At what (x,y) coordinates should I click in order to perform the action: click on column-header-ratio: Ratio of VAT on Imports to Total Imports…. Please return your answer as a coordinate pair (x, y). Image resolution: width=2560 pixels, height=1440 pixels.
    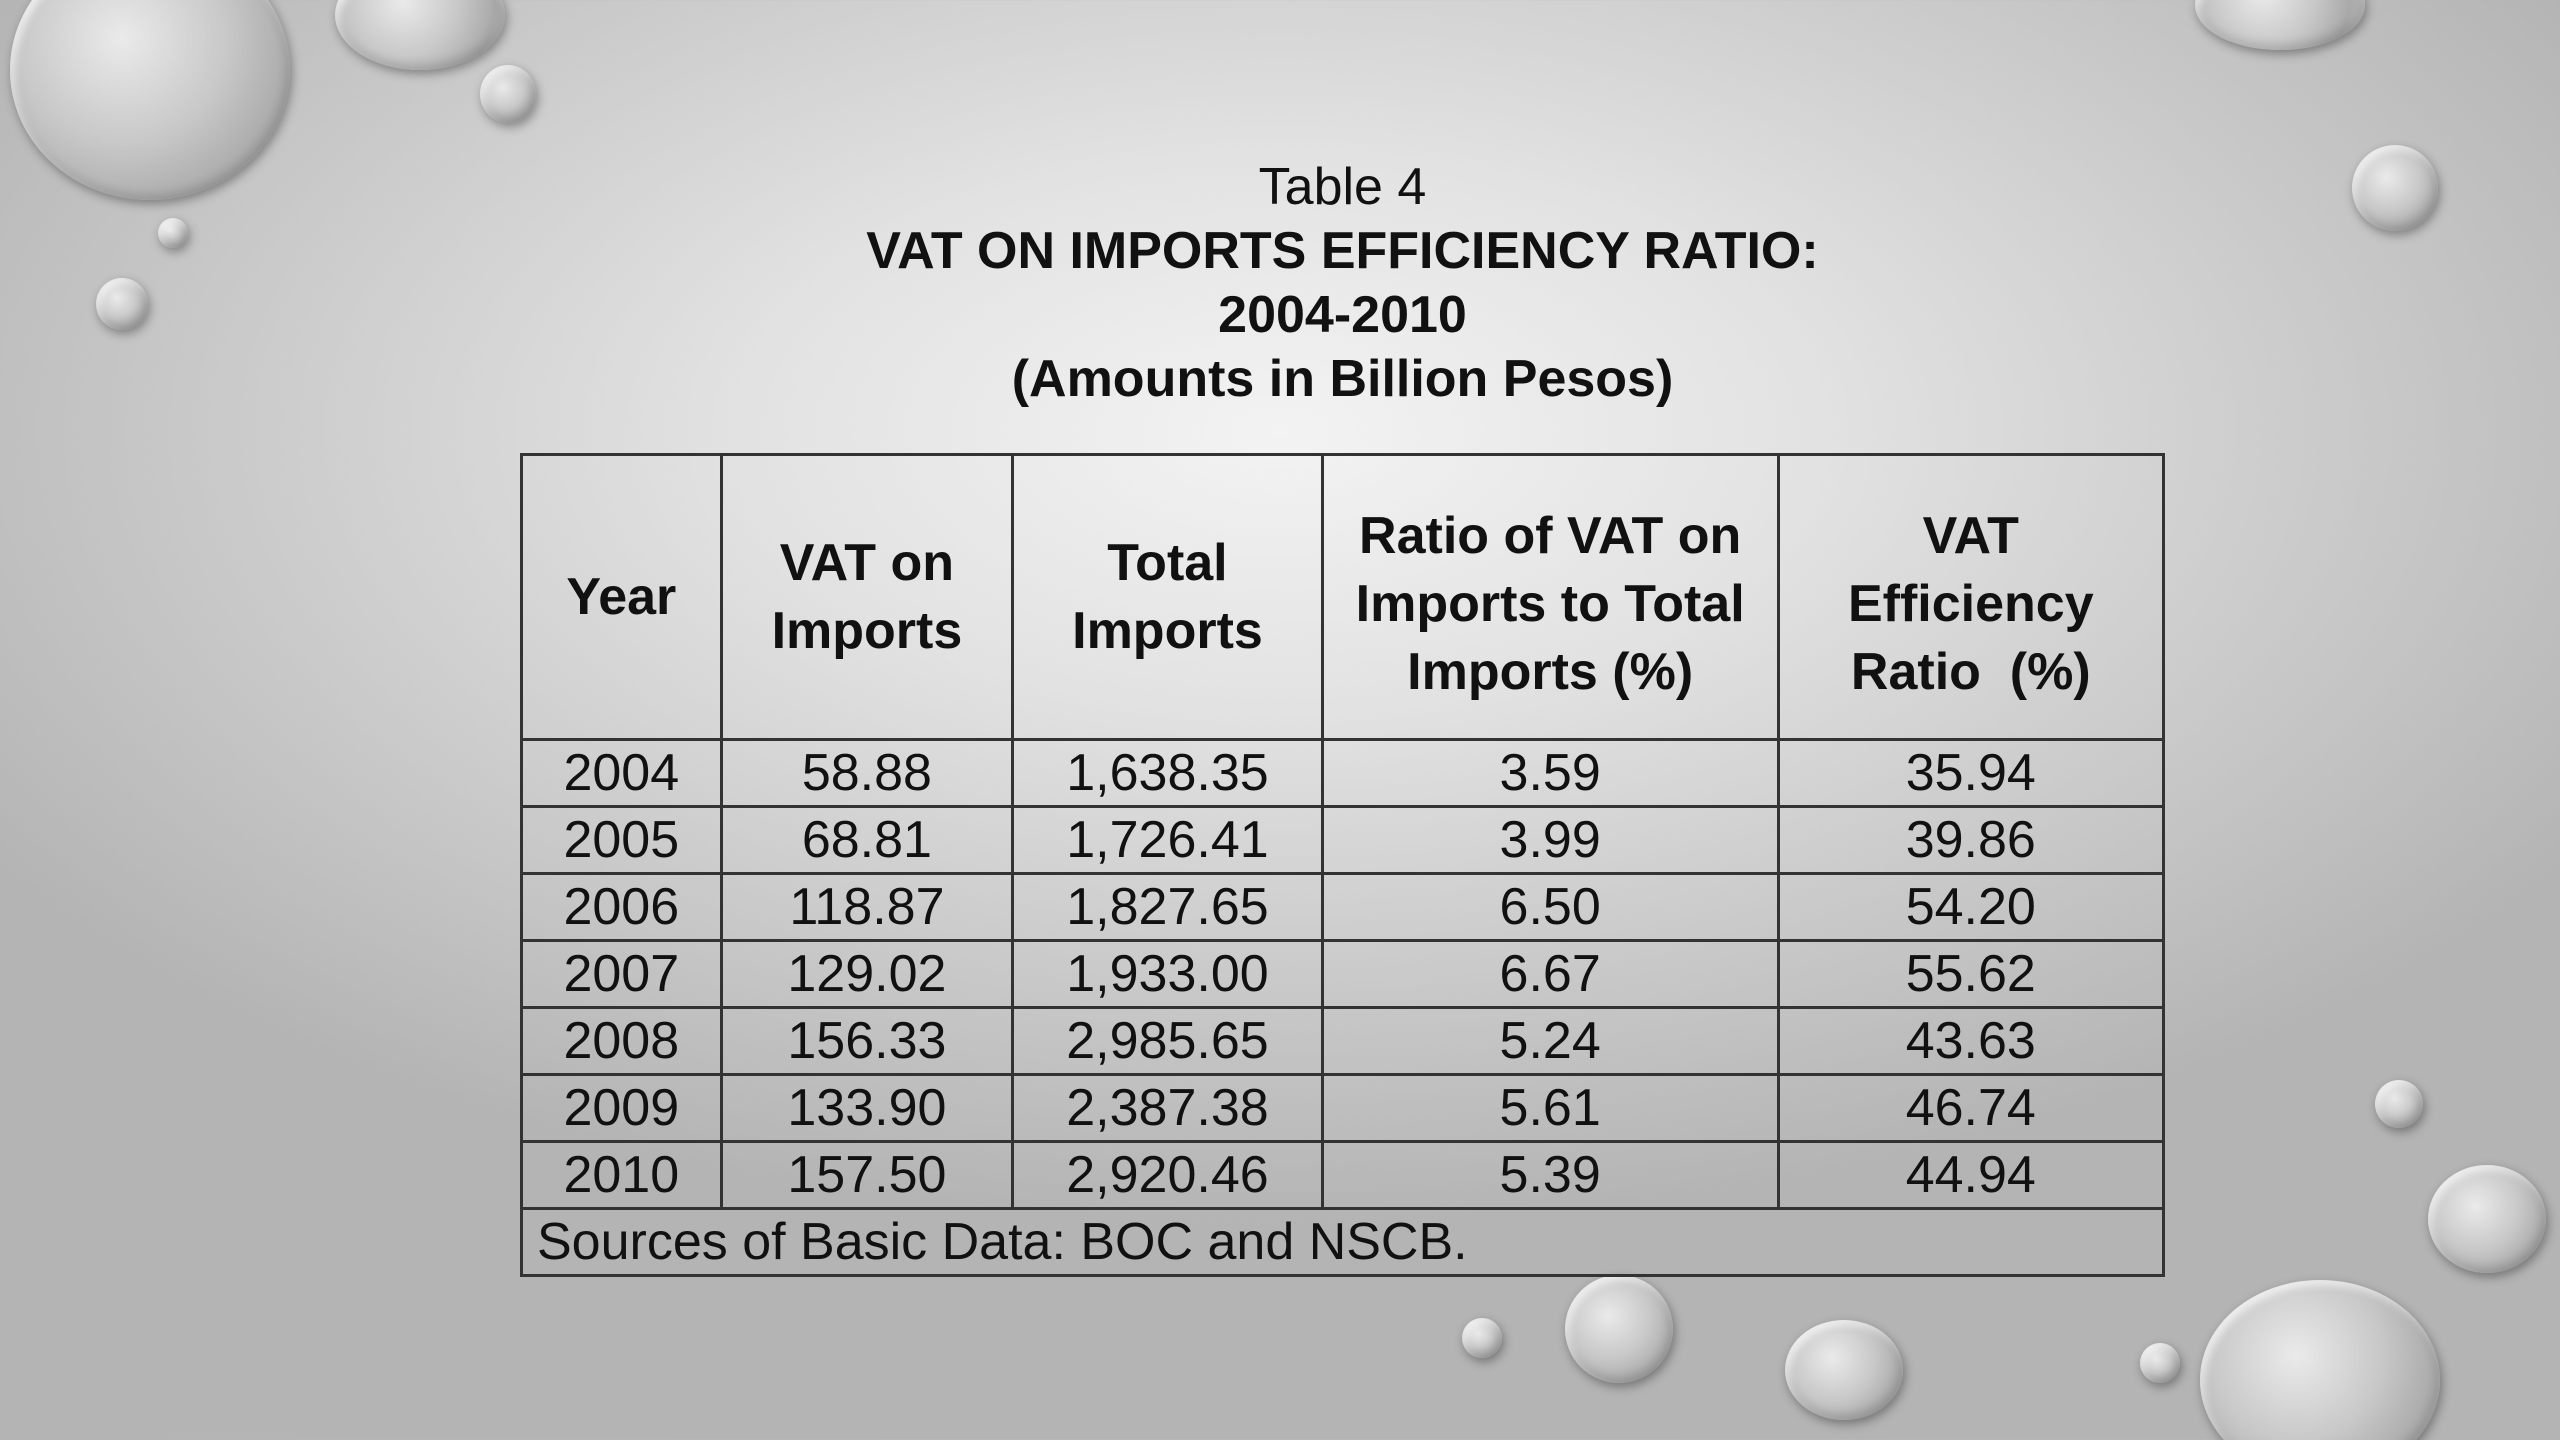
    Looking at the image, I should click on (1550, 597).